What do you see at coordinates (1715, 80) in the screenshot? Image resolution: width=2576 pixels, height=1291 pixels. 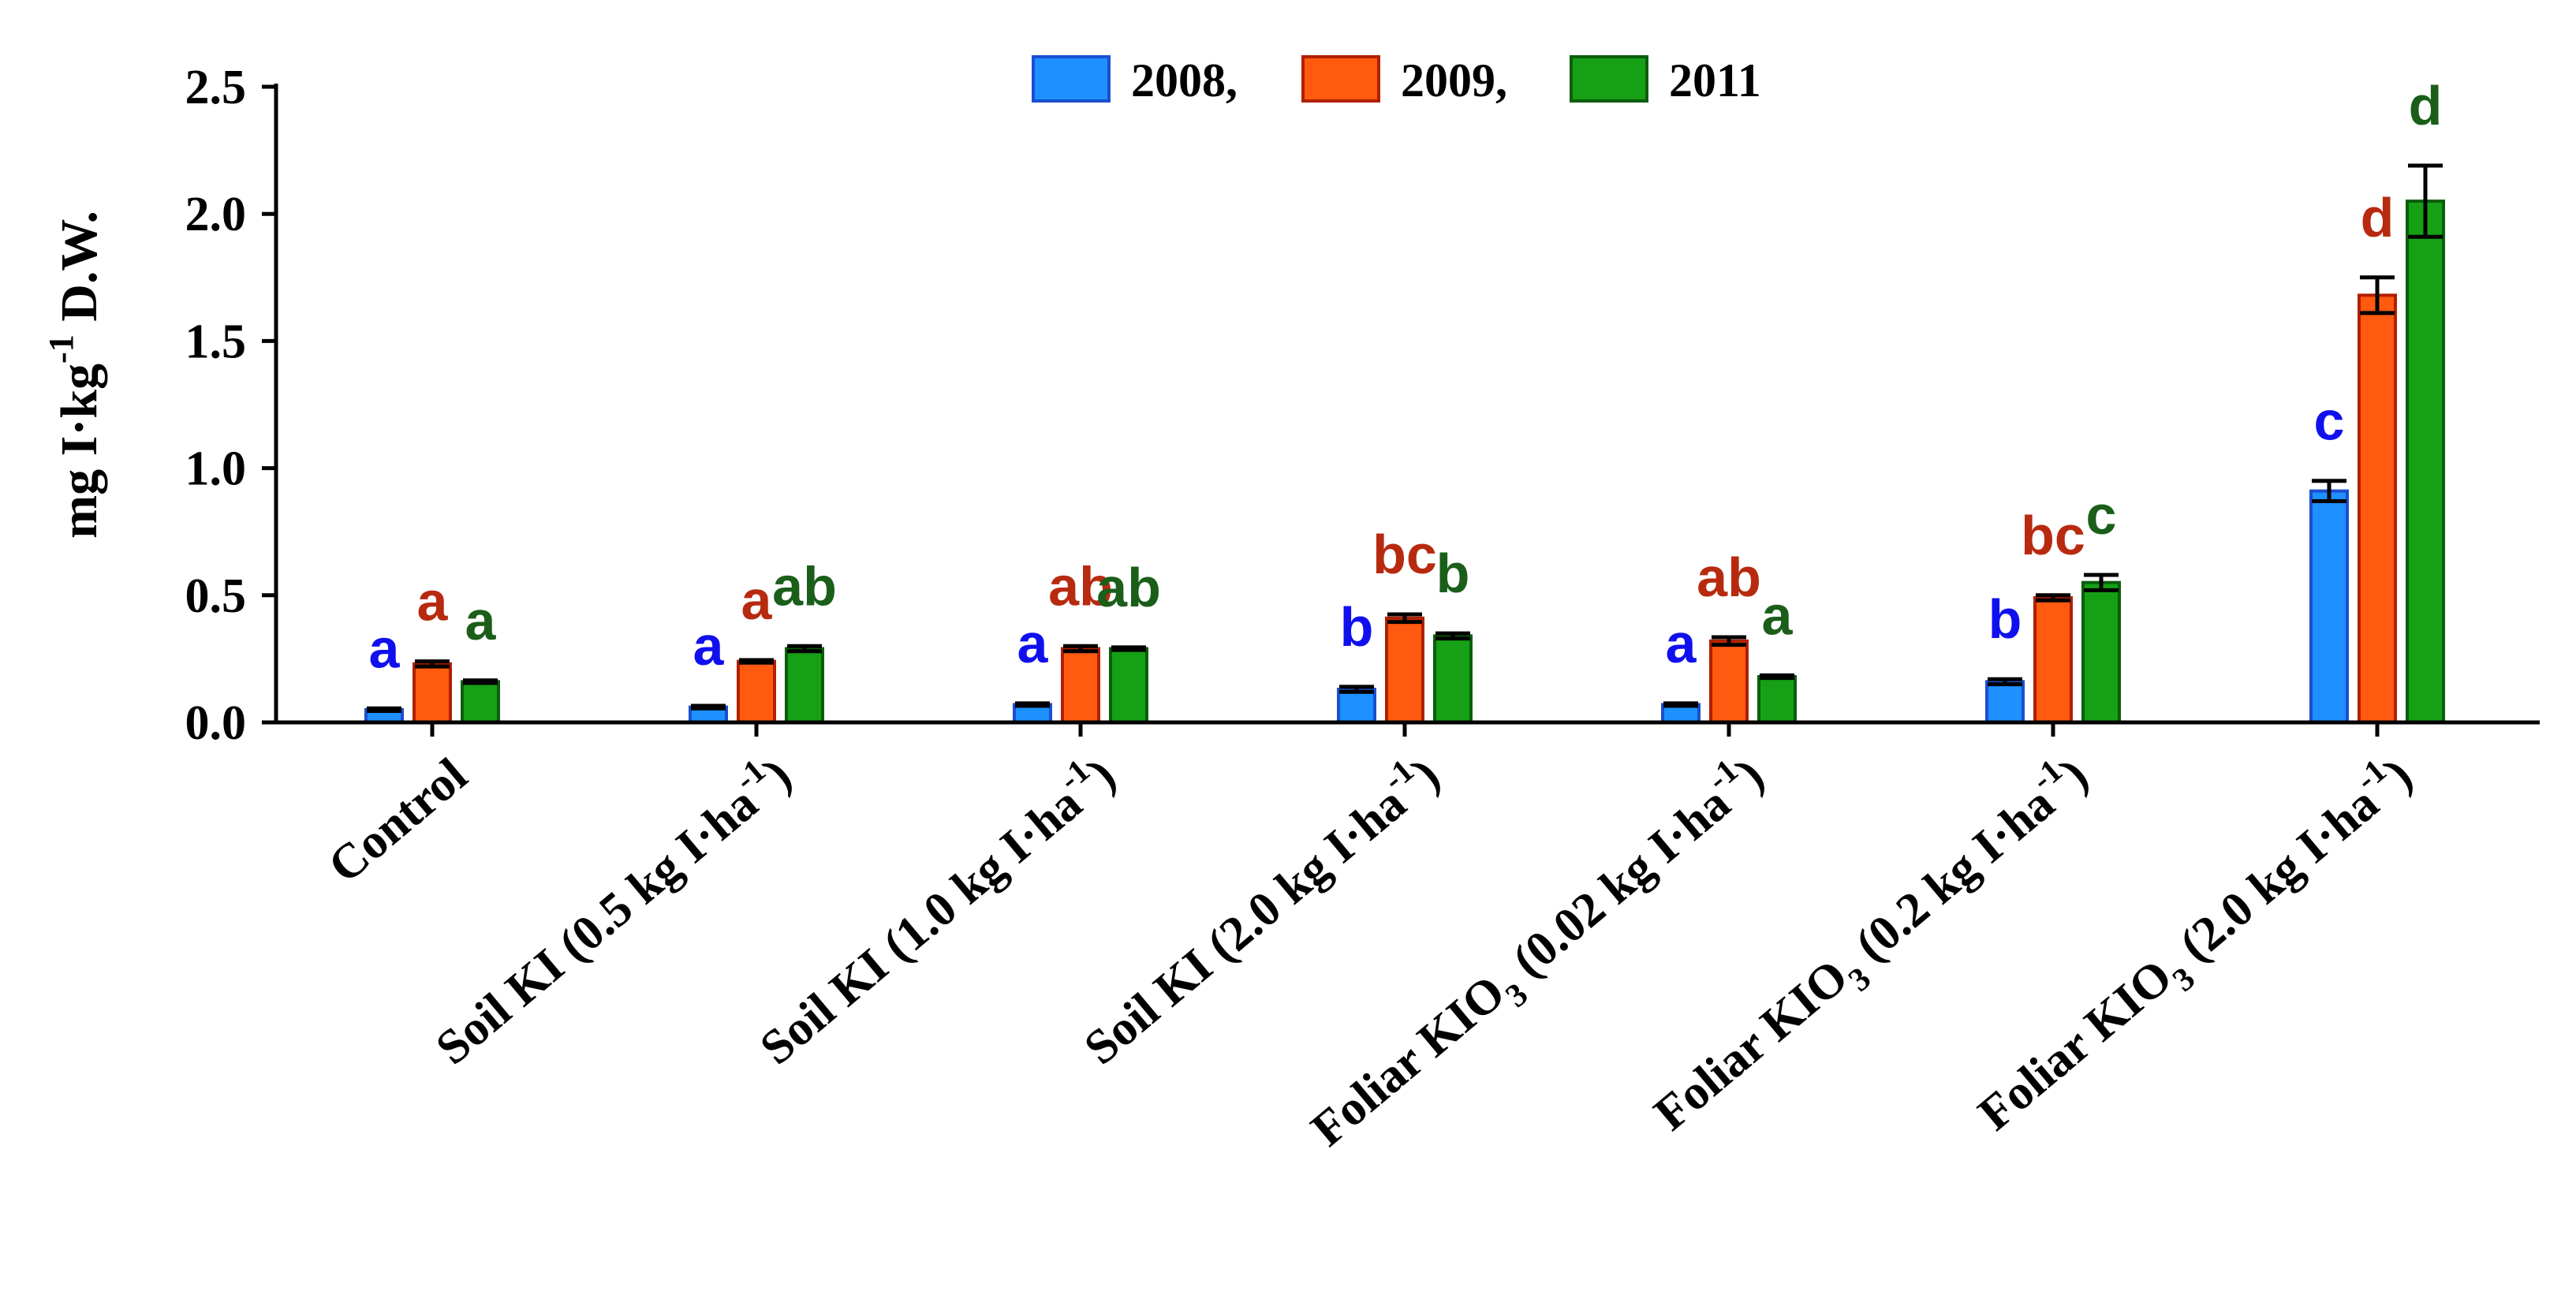 I see `legend-label: 2011` at bounding box center [1715, 80].